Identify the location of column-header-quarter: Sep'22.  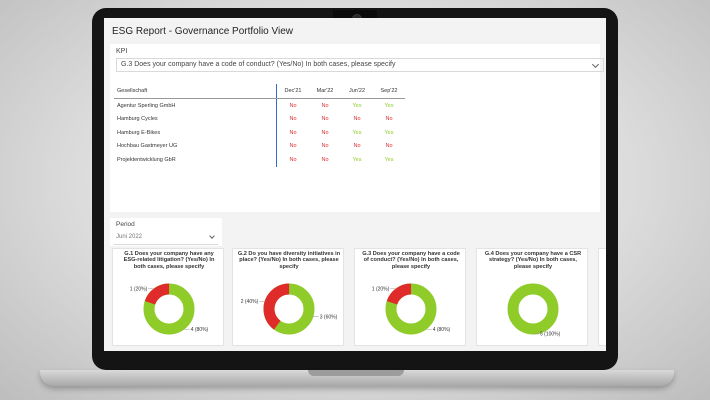
(389, 91).